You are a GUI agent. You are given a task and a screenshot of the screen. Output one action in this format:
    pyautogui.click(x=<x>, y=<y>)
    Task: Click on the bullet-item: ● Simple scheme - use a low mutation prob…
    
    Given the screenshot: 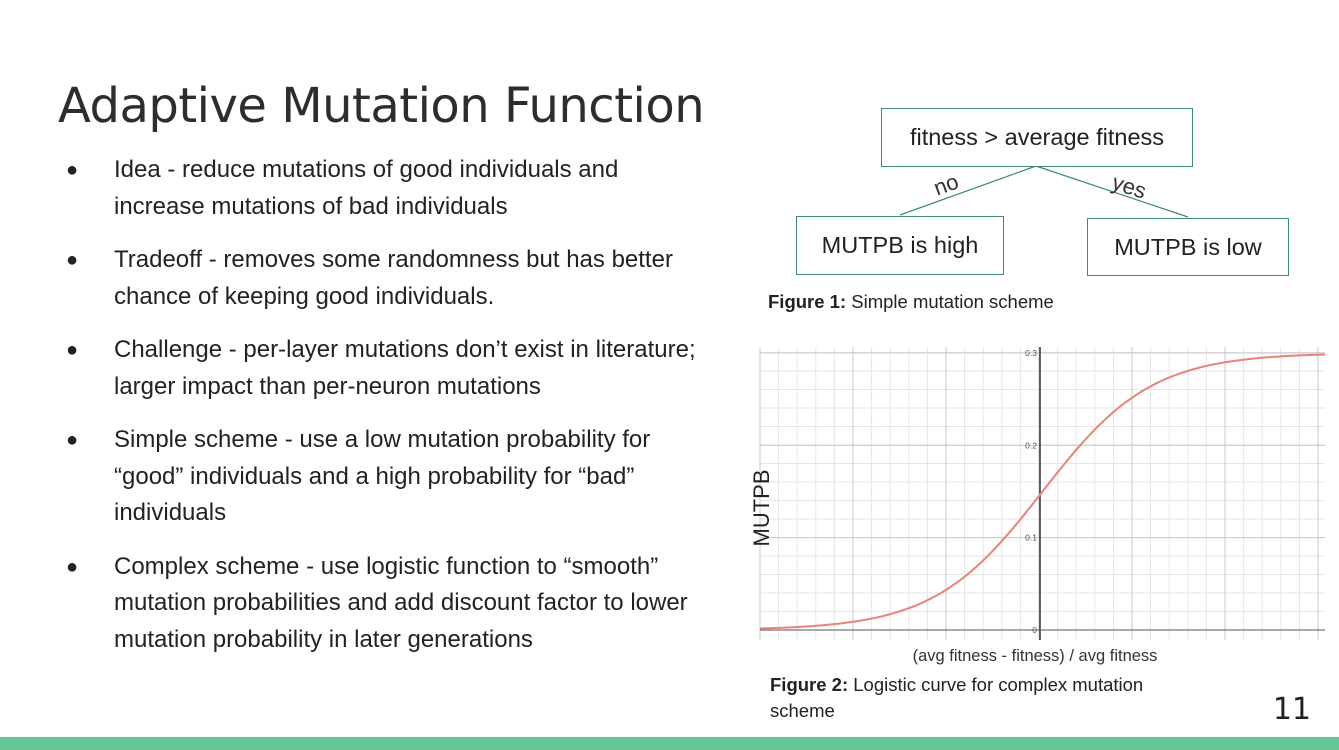 What is the action you would take?
    pyautogui.click(x=386, y=477)
    